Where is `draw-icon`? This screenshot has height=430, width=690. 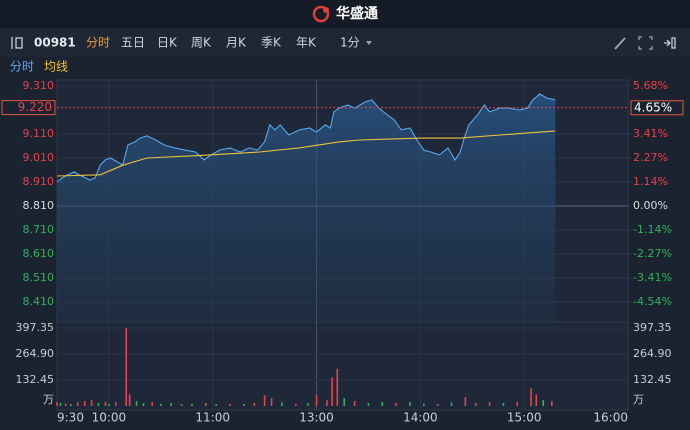
draw-icon is located at coordinates (620, 43).